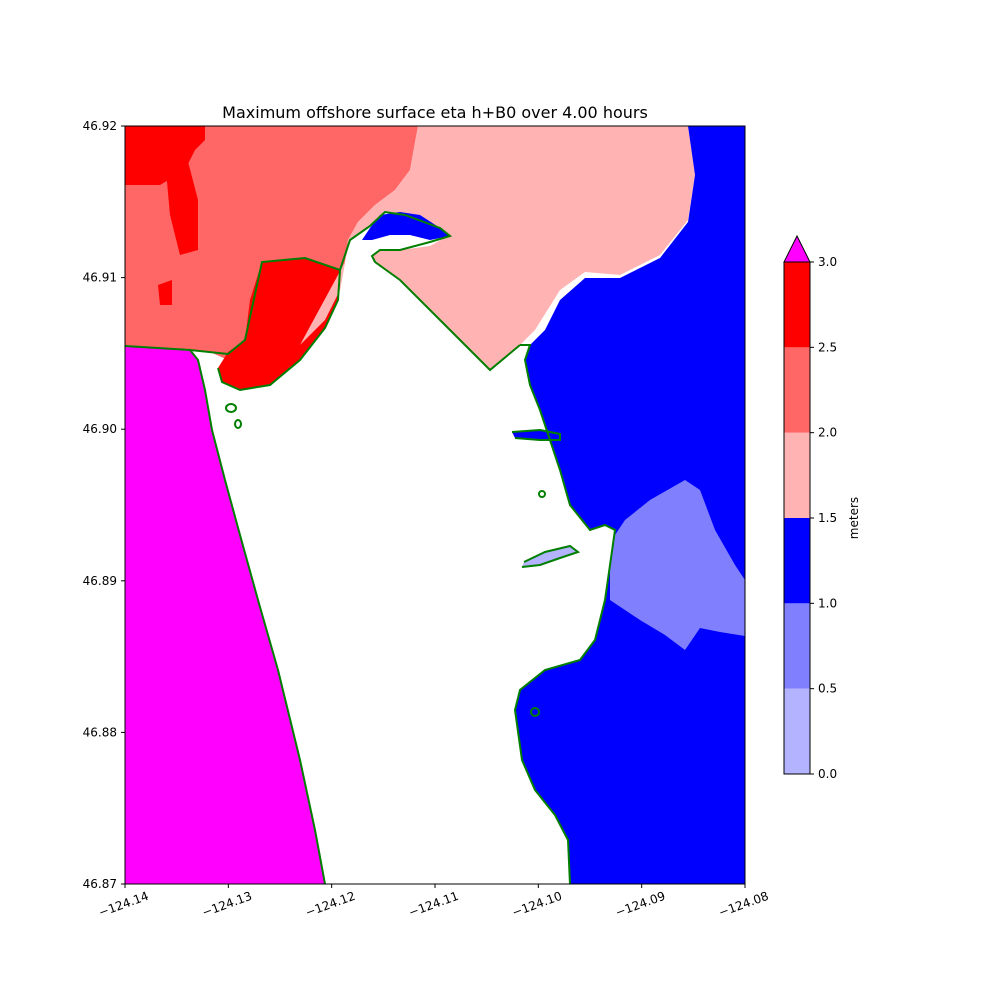  I want to click on colorbar-tick-label: 1.5, so click(827, 518).